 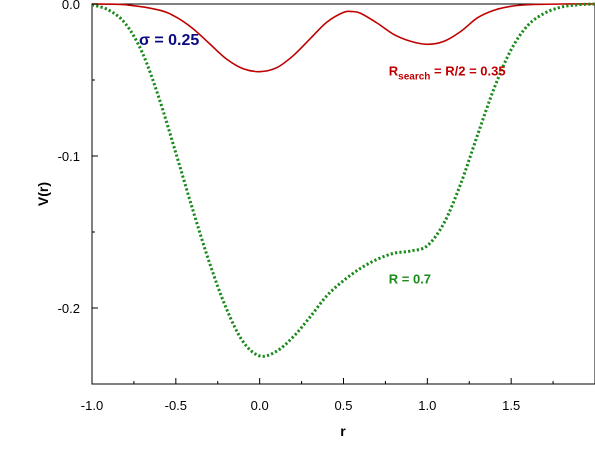 I want to click on annotation-r: R = 0.7, so click(x=410, y=279).